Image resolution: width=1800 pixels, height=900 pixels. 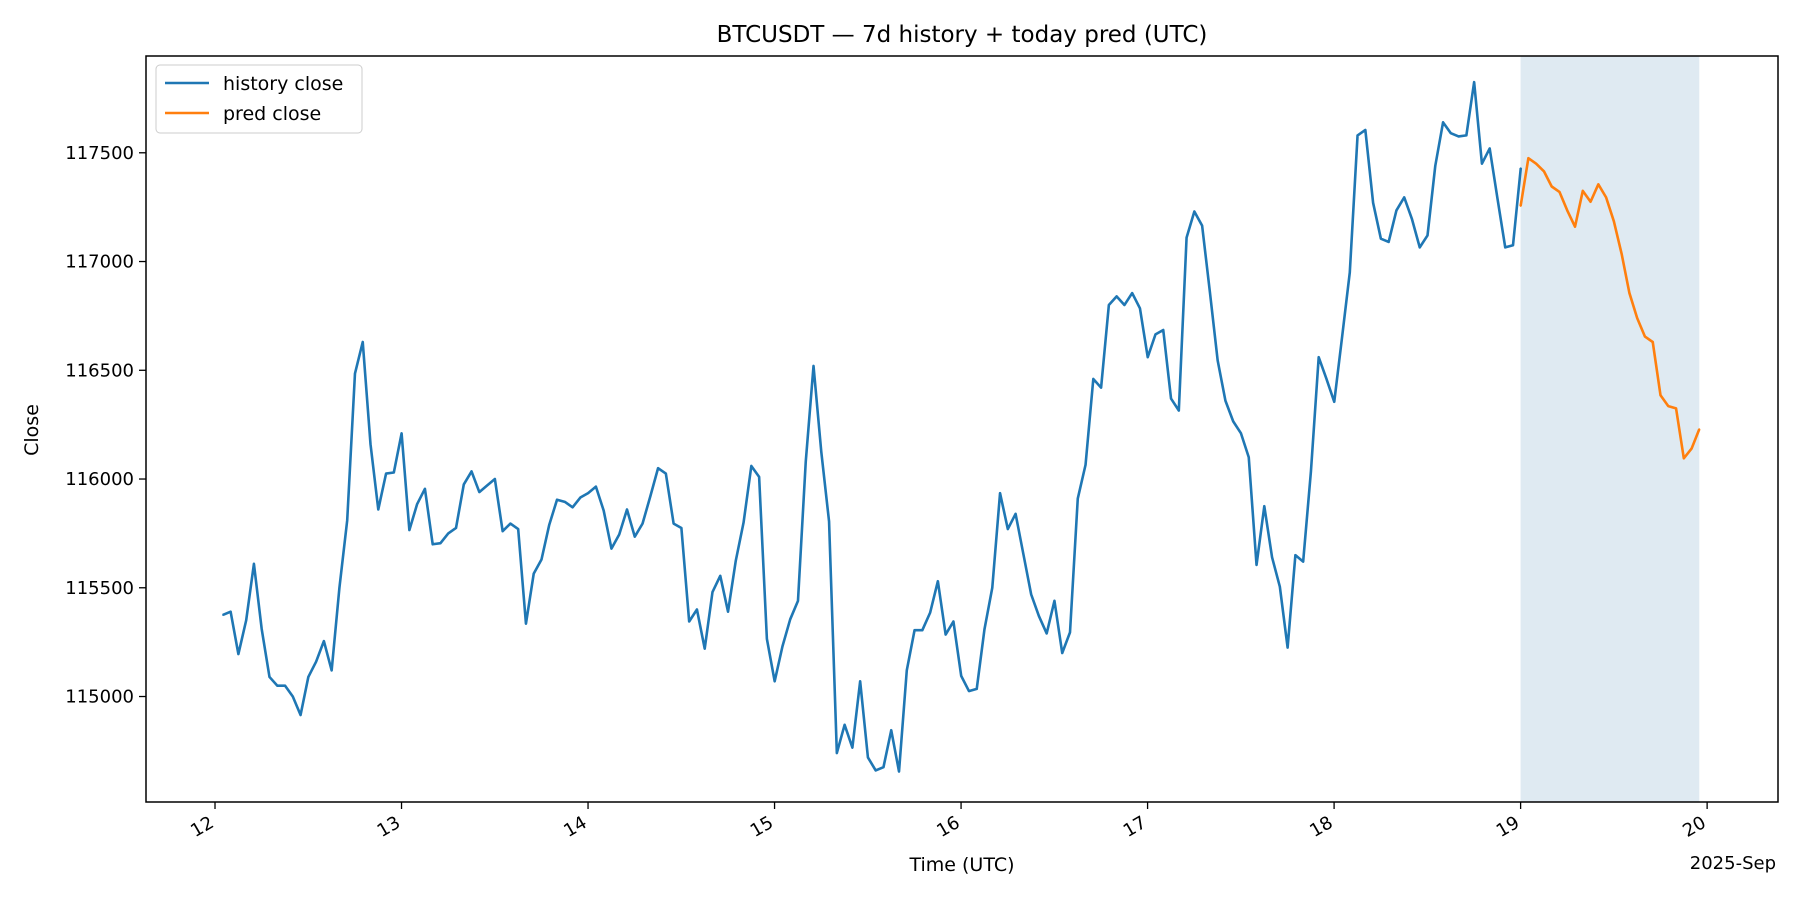 What do you see at coordinates (961, 865) in the screenshot?
I see `x-axis-label: Time (UTC)` at bounding box center [961, 865].